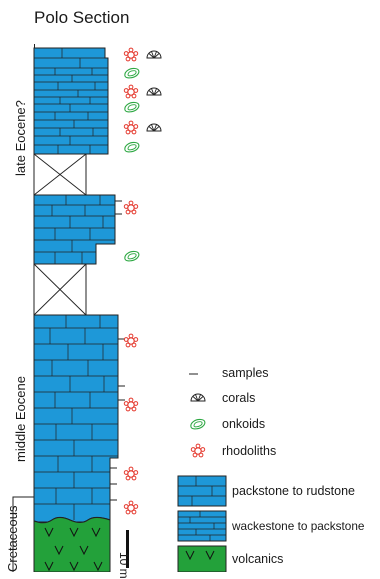 The image size is (380, 579). What do you see at coordinates (293, 491) in the screenshot?
I see `legend-packstone-label: packstone to rudstone` at bounding box center [293, 491].